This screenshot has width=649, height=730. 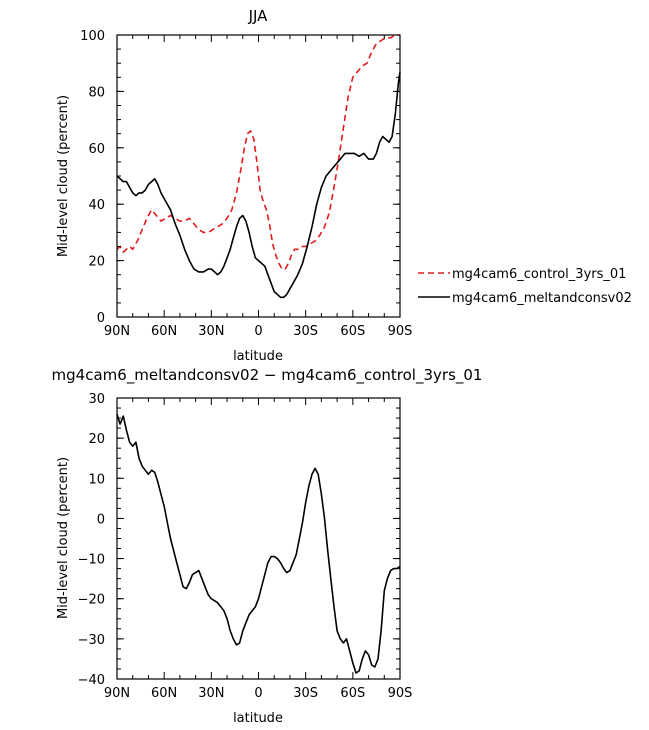 I want to click on y-tick-label: 10, so click(x=96, y=479).